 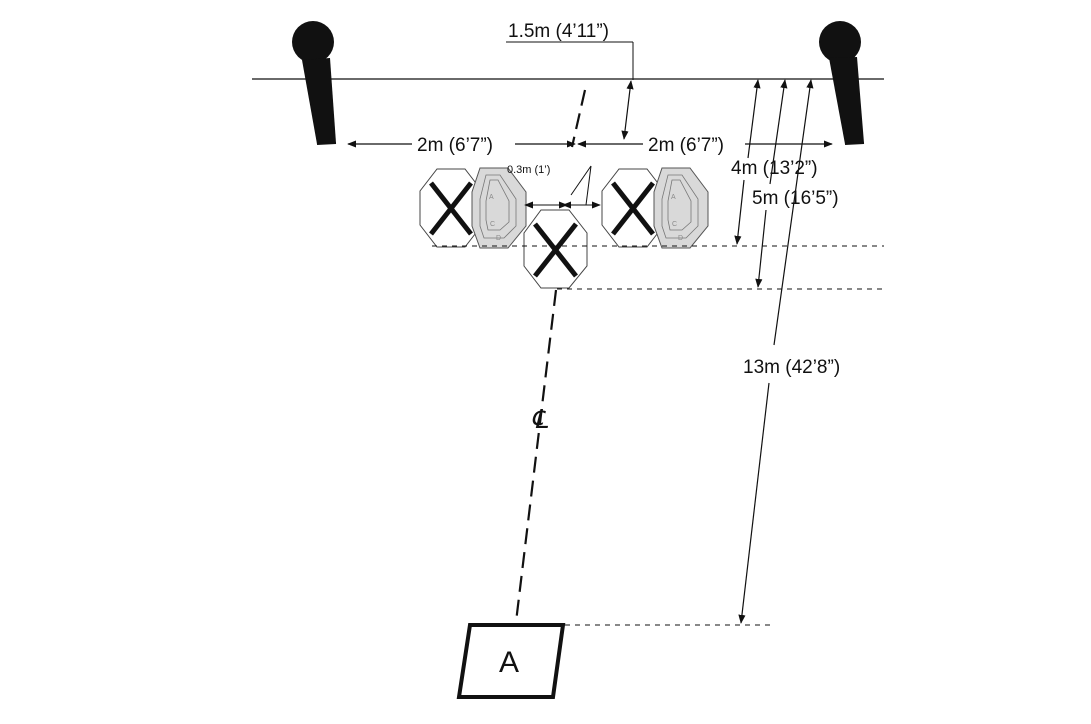 What do you see at coordinates (680, 238) in the screenshot?
I see `right-target-zone-d: D` at bounding box center [680, 238].